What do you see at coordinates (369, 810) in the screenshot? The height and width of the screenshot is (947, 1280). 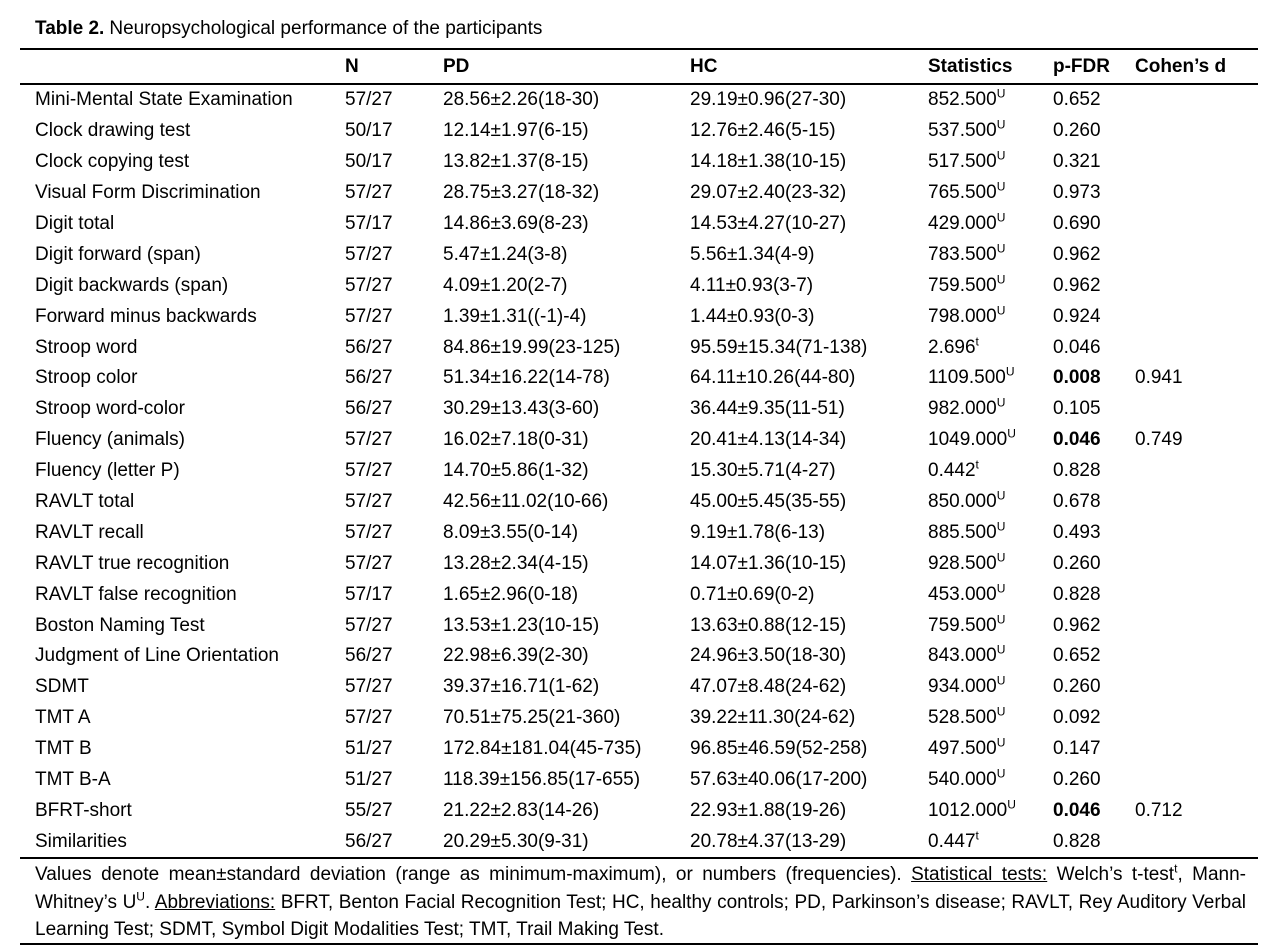 I see `n-cell: 55/27` at bounding box center [369, 810].